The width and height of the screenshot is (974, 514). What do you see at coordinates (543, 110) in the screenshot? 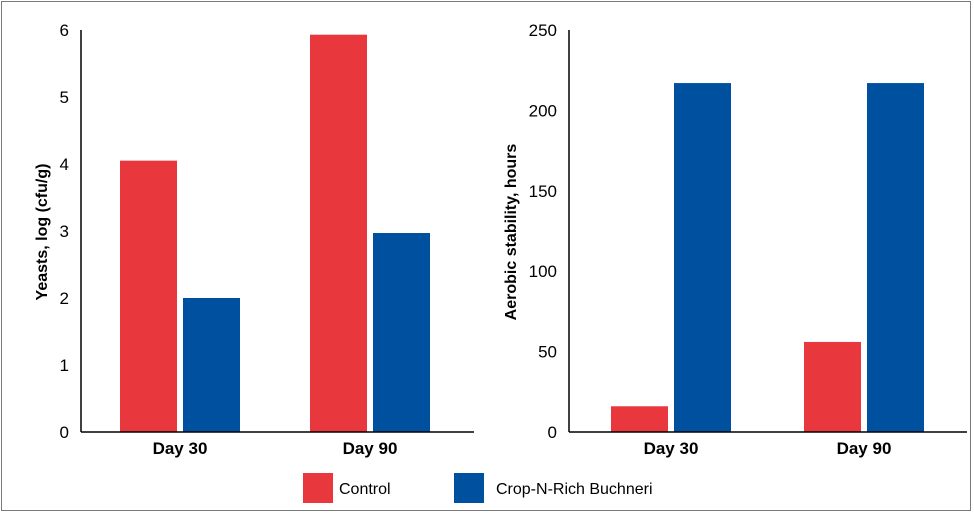
I see `y-tick-label-aerobic-200: 200` at bounding box center [543, 110].